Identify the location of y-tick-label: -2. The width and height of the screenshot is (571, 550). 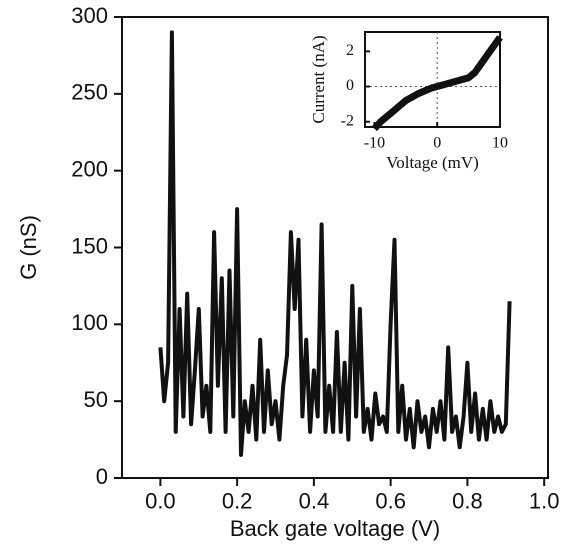
(347, 120).